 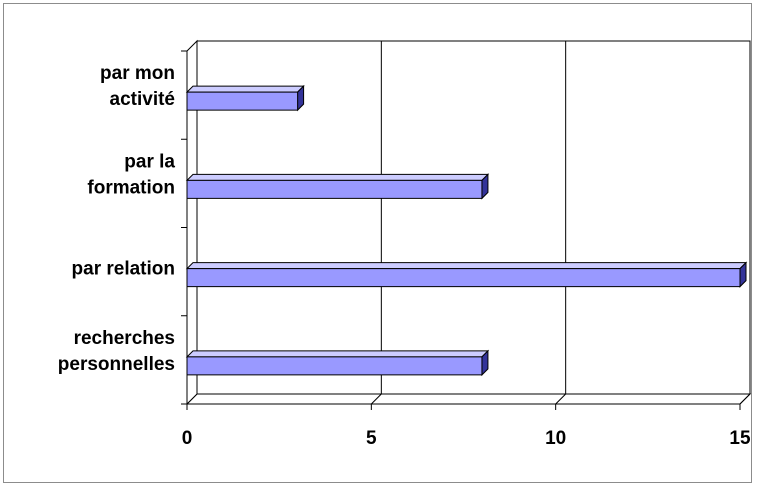 I want to click on category-label: recherches personnelles, so click(x=116, y=351).